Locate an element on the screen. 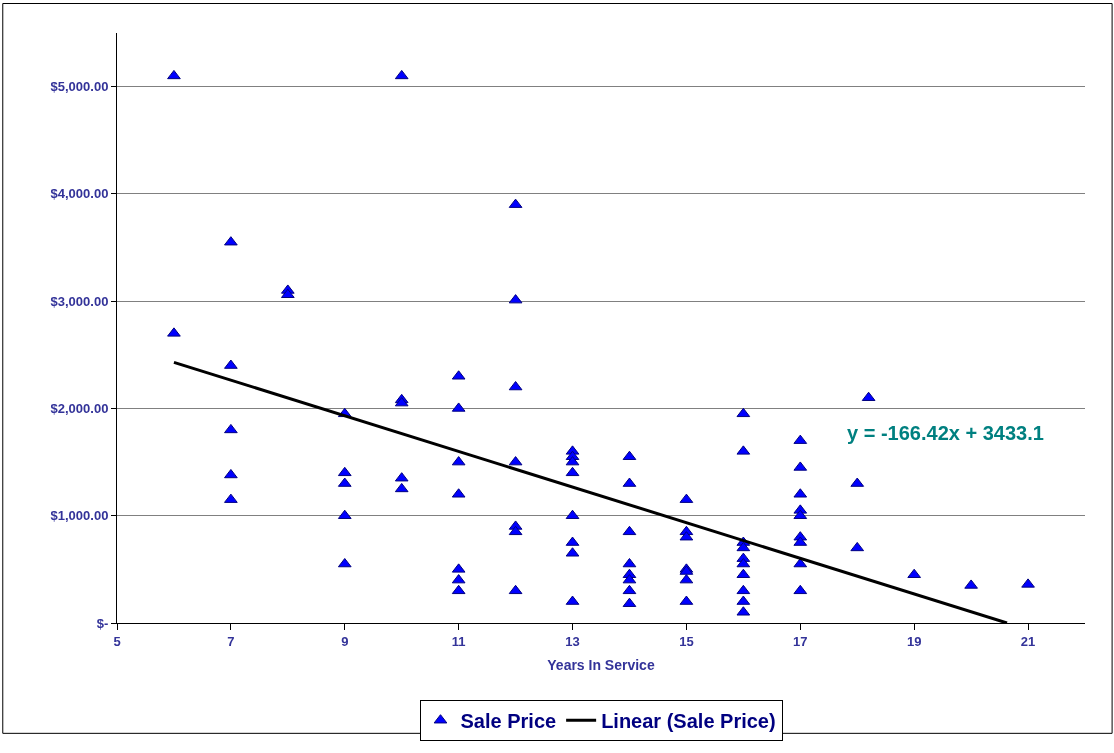  x-axis-title: Years In Service is located at coordinates (601, 664).